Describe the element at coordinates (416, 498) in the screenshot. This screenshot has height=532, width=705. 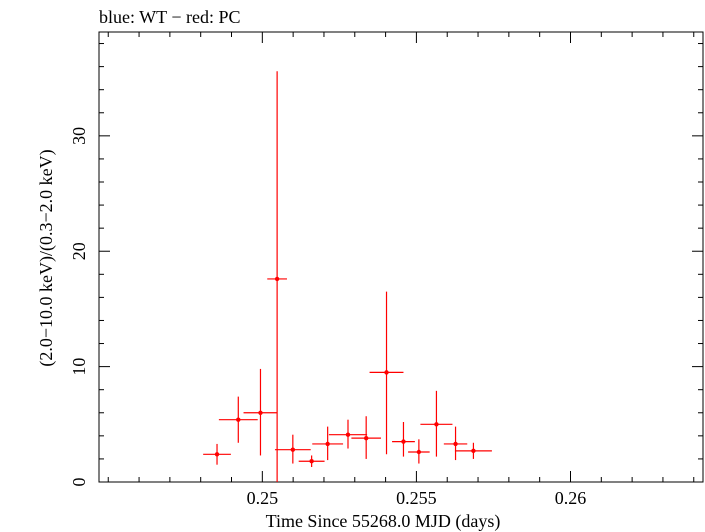
I see `x-tick-label: 0.255` at that location.